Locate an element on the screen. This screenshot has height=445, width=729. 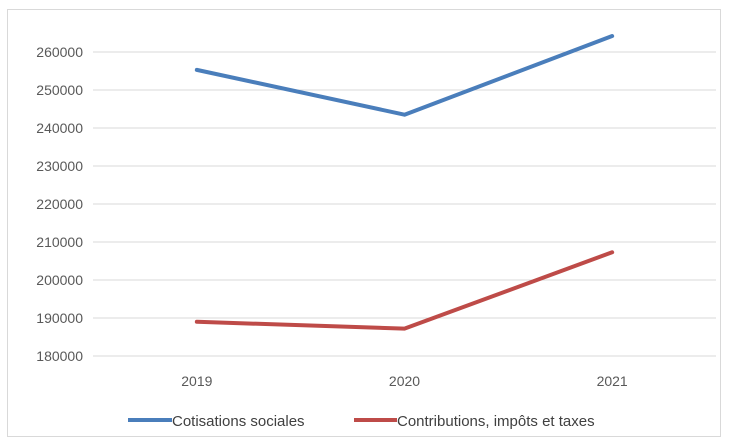
x-axis-ticks: 2019 2020 2021 is located at coordinates (404, 381).